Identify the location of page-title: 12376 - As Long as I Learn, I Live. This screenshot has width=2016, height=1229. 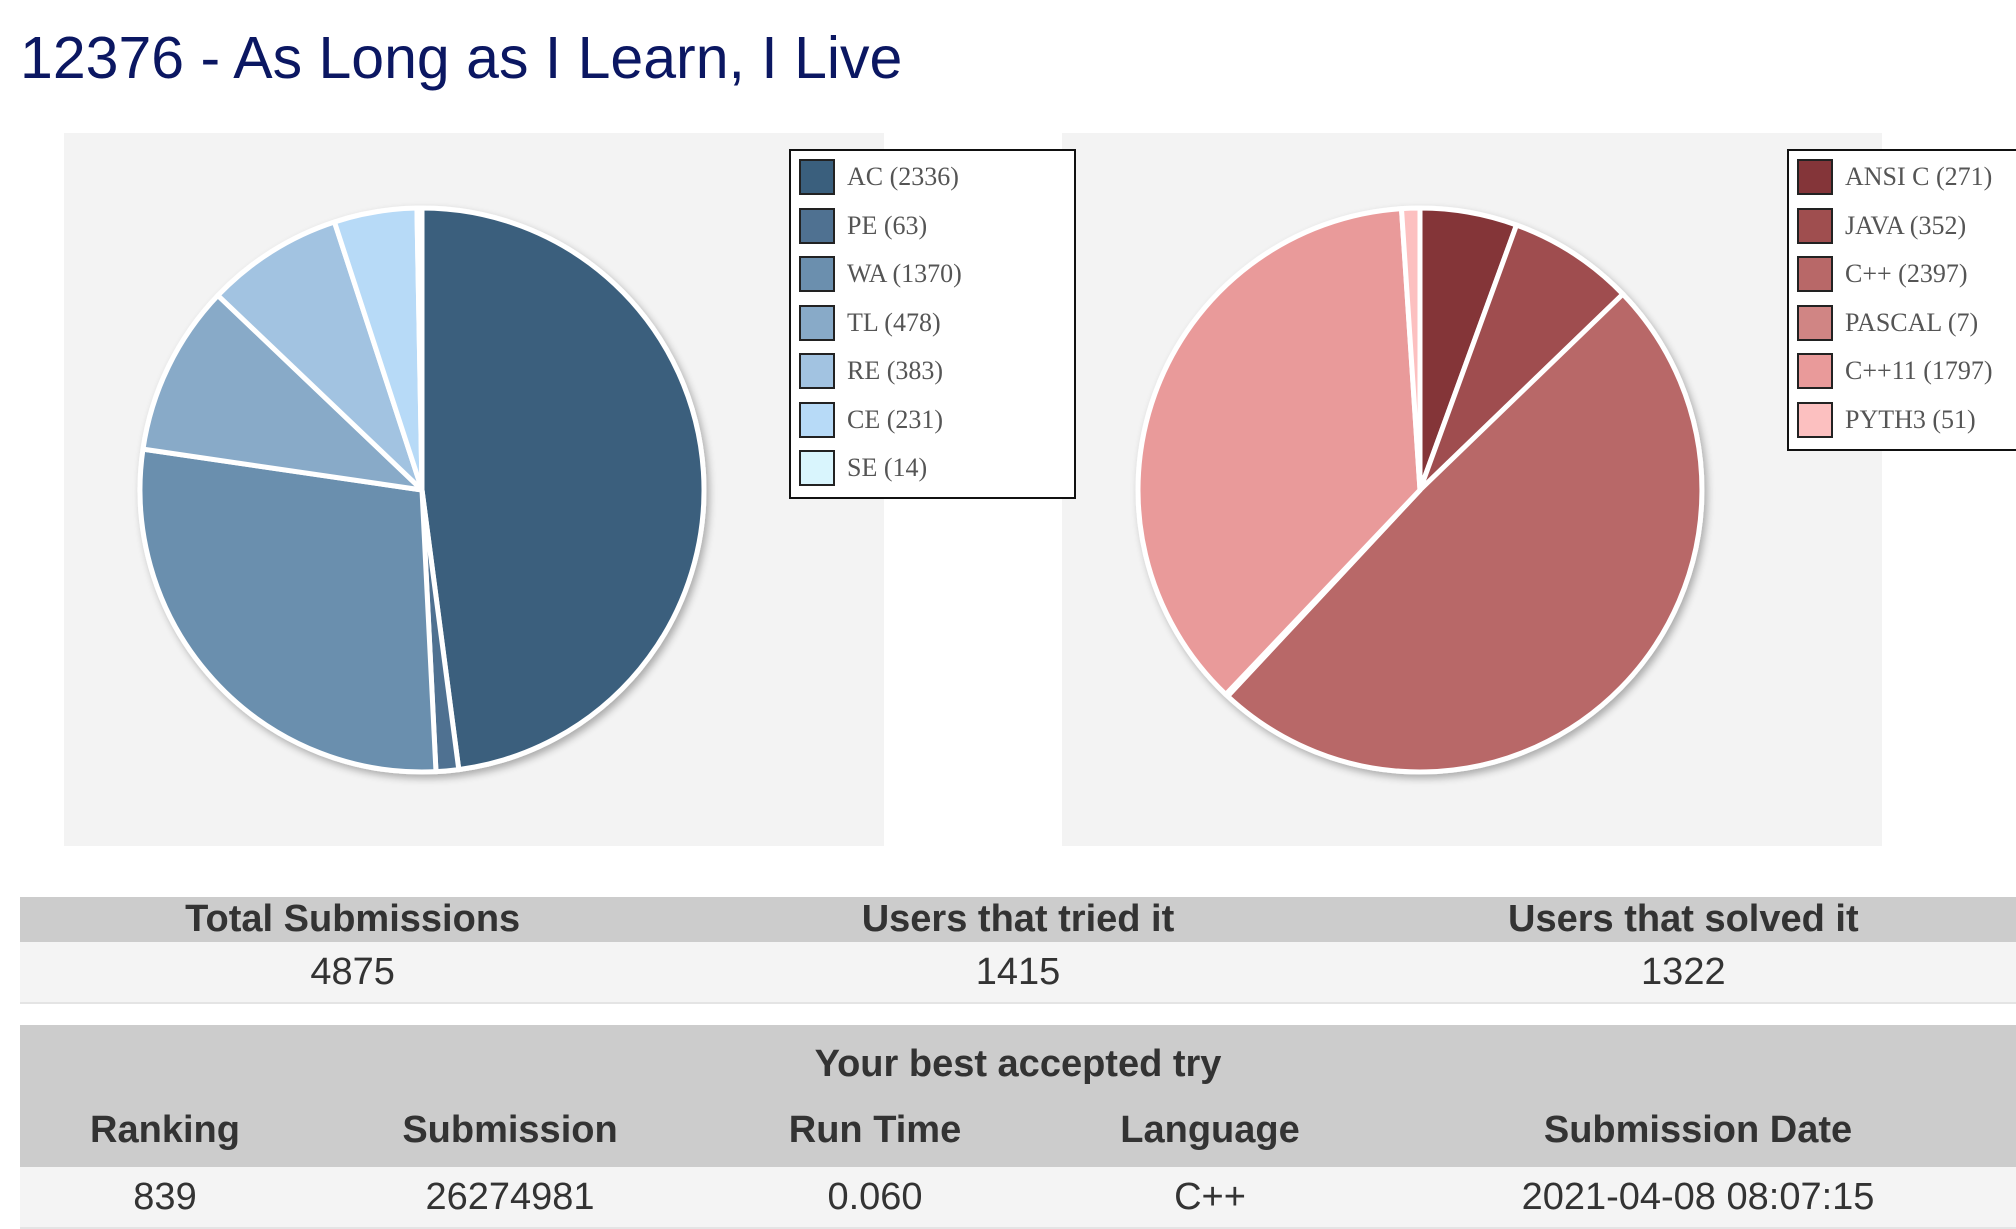
(461, 58).